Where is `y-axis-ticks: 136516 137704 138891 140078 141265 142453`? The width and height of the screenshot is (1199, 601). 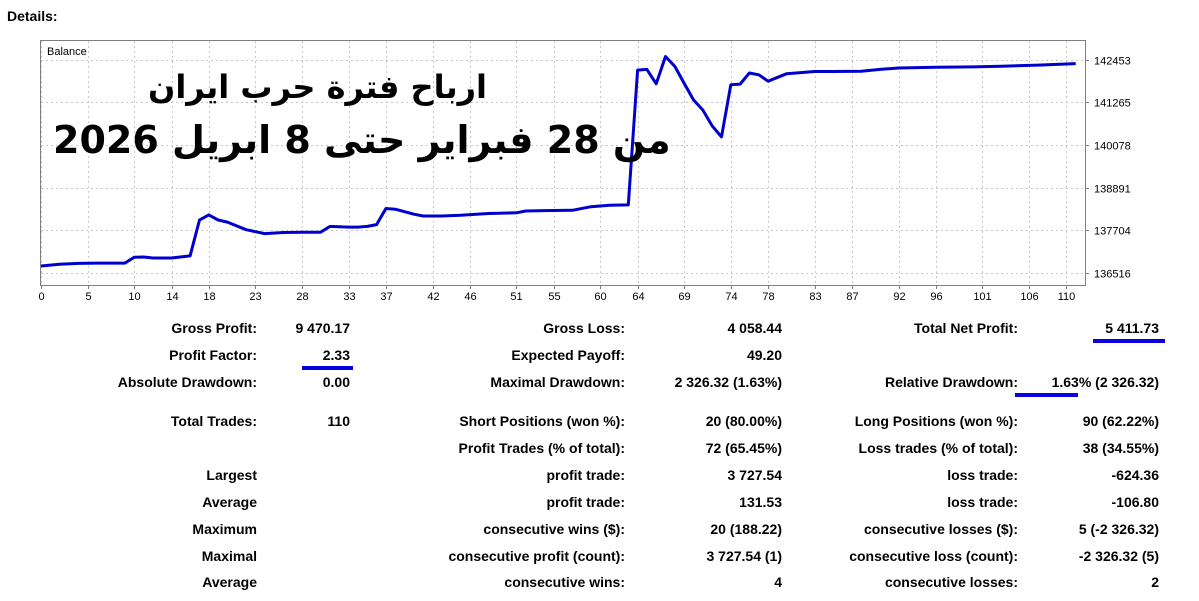
y-axis-ticks: 136516 137704 138891 140078 141265 142453 is located at coordinates (1108, 168).